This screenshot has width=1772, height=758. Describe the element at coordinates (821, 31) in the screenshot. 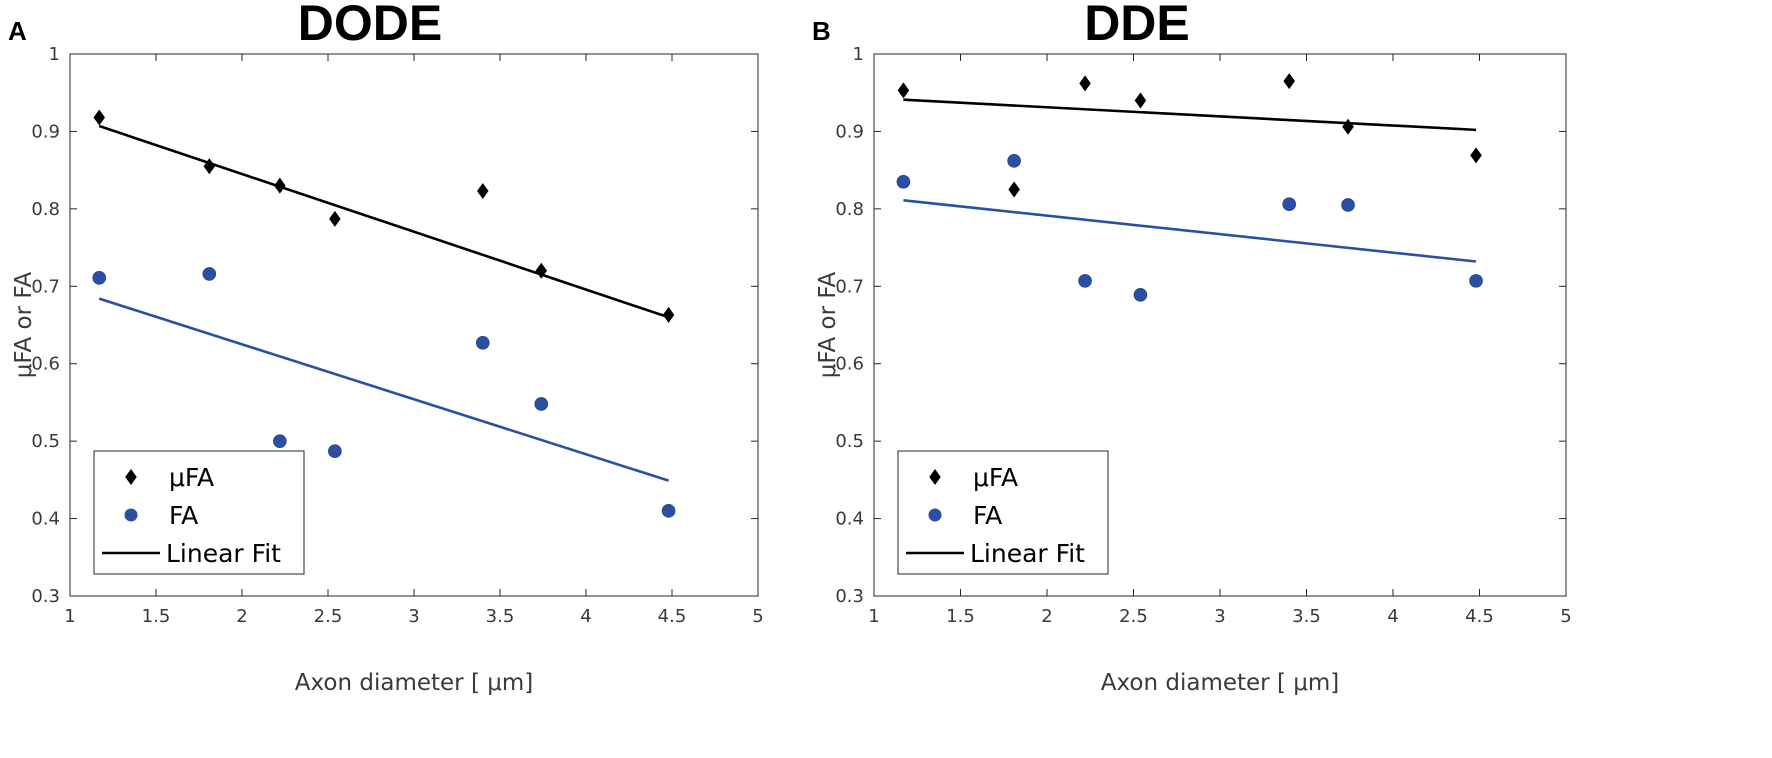

I see `panel-letter: B` at that location.